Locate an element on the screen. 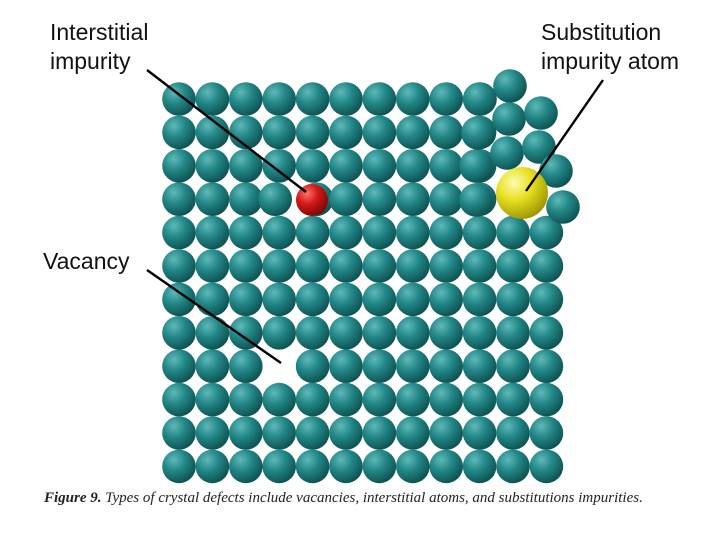  substitution-impurity-label: Substitution impurity atom is located at coordinates (610, 47).